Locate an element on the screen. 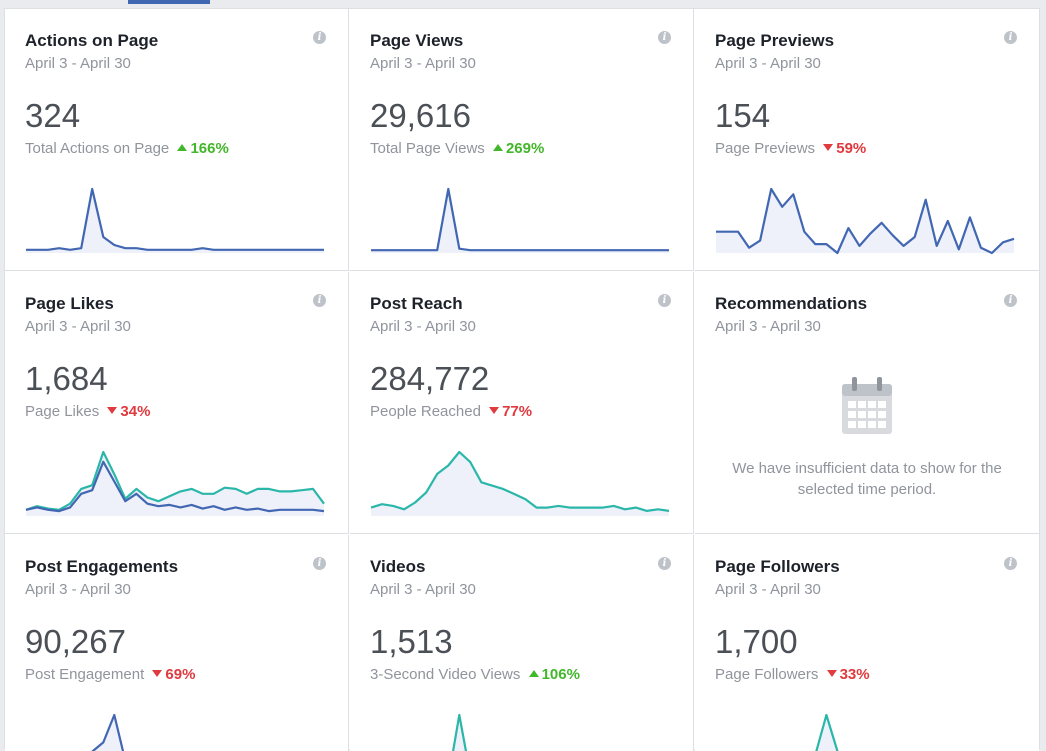  card-metric-label-row: Page Followers 33% is located at coordinates (792, 674).